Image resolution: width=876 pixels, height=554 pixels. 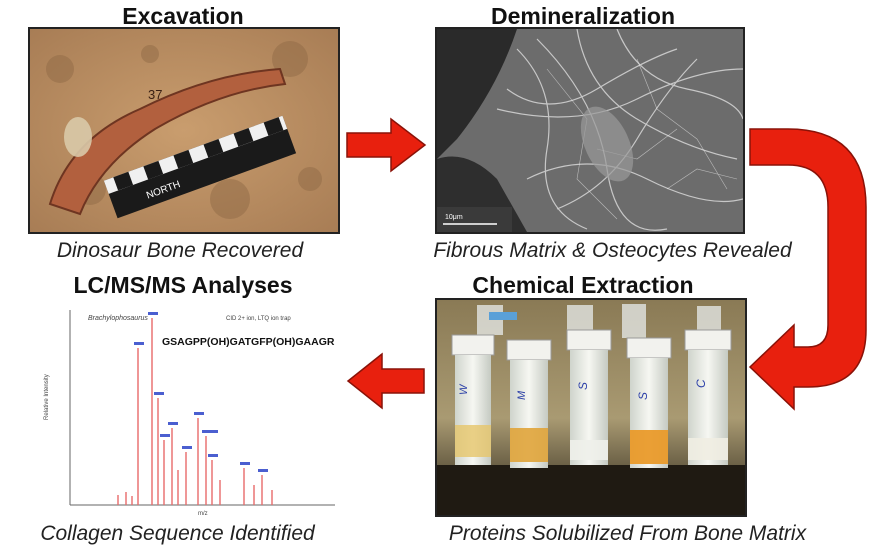 What do you see at coordinates (184, 130) in the screenshot?
I see `excavation-photo: 37 NORTH` at bounding box center [184, 130].